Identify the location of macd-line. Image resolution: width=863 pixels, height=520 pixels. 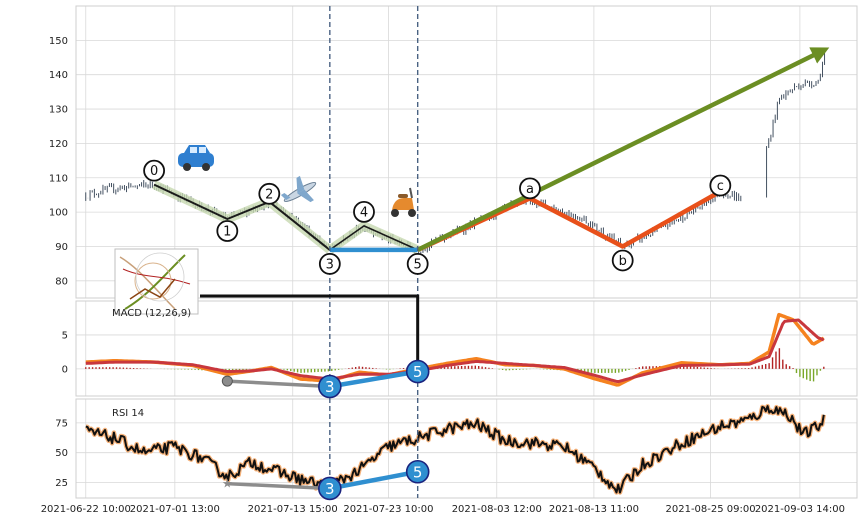
(455, 349).